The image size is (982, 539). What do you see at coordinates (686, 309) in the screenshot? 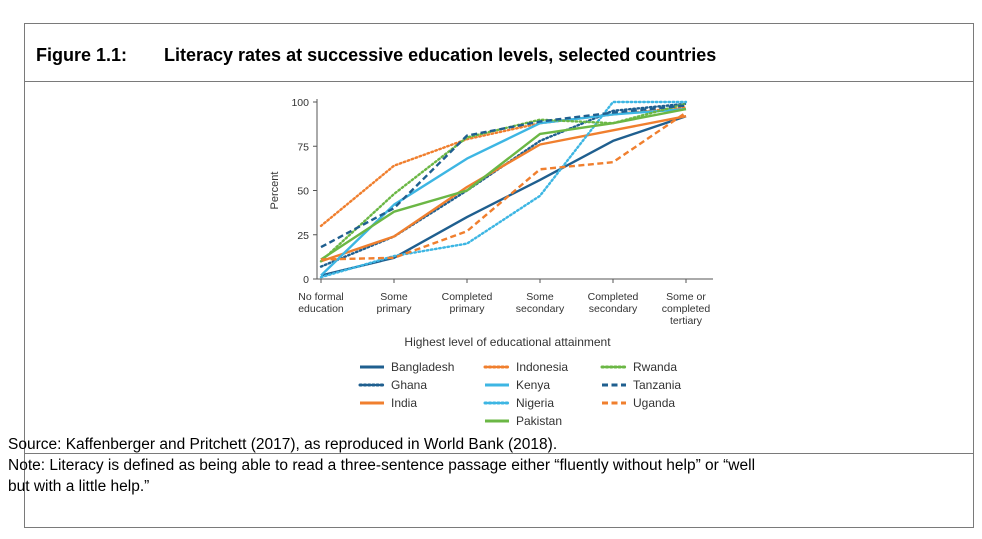
I see `x-tick-label: Some or completed tertiary` at bounding box center [686, 309].